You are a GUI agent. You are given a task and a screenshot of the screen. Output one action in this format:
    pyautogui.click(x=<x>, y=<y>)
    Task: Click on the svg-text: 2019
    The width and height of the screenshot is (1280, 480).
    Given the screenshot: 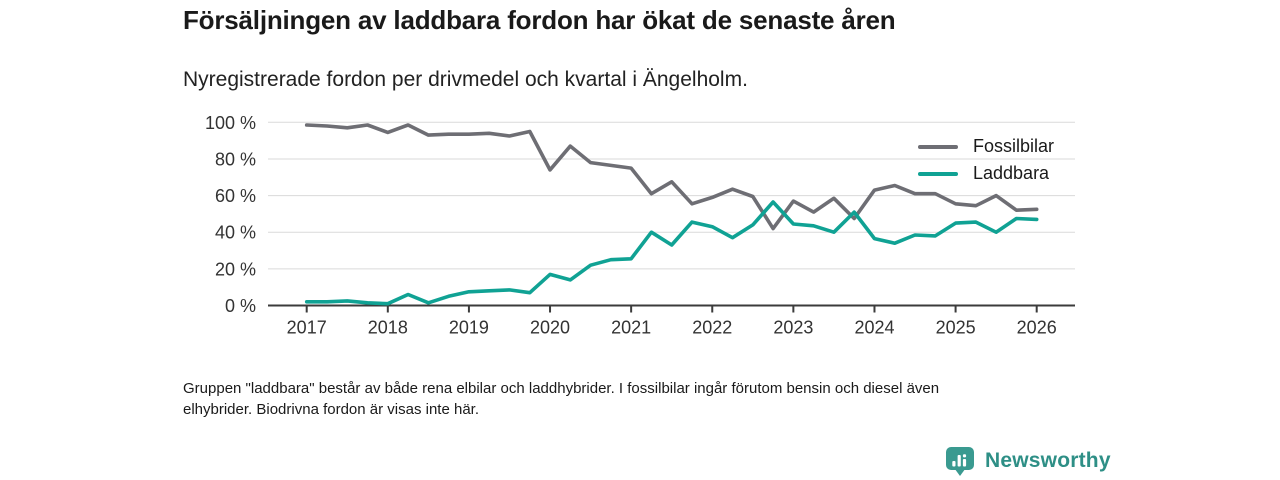 What is the action you would take?
    pyautogui.click(x=469, y=328)
    